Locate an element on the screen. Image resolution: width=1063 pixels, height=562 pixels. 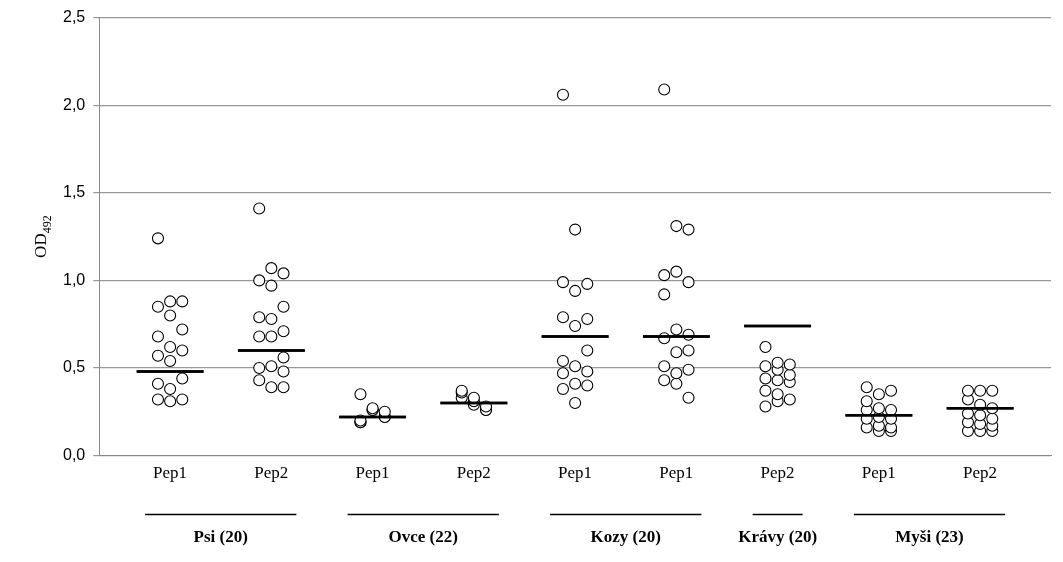
text: Kozy (20) is located at coordinates (625, 536).